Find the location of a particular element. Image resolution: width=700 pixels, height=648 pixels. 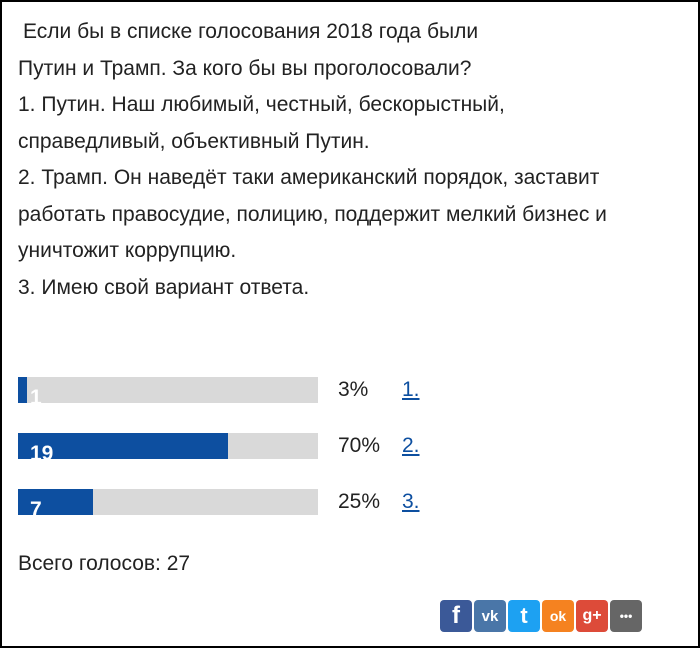

result-percent: 25% is located at coordinates (359, 501).